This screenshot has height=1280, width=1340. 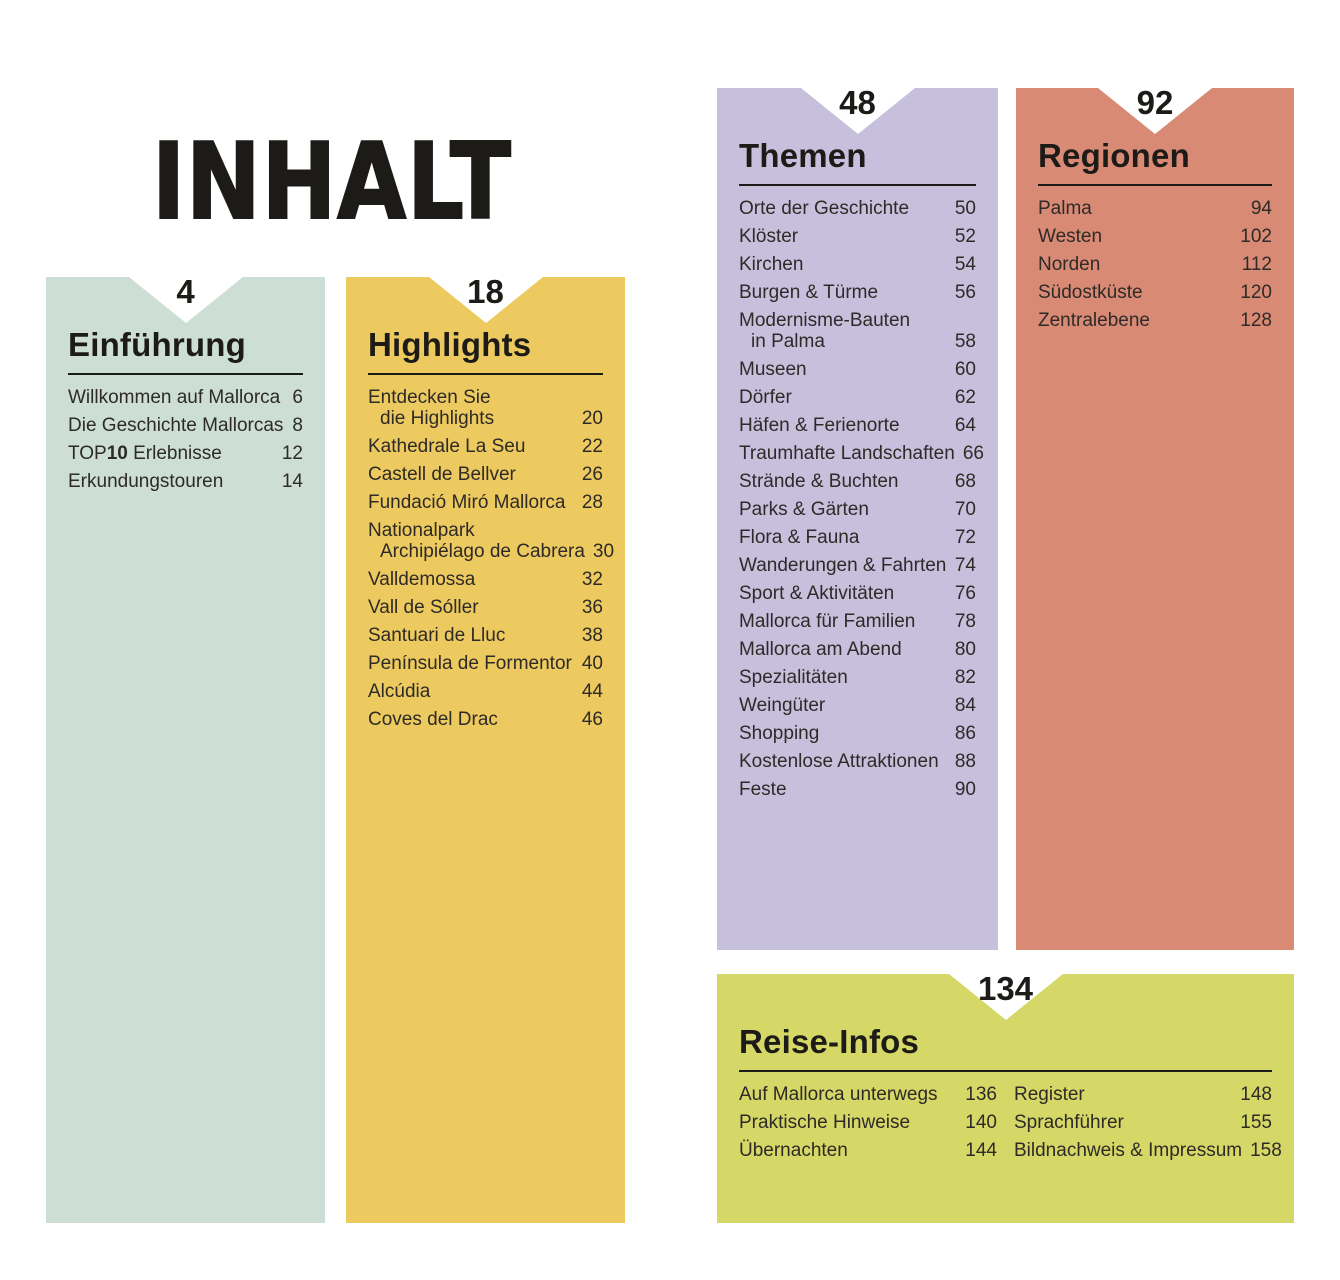 What do you see at coordinates (592, 635) in the screenshot?
I see `entry-page-number: 38` at bounding box center [592, 635].